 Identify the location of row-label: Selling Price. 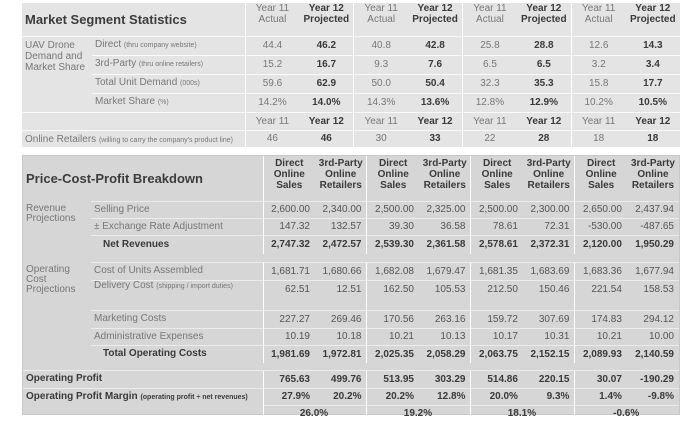
(122, 209).